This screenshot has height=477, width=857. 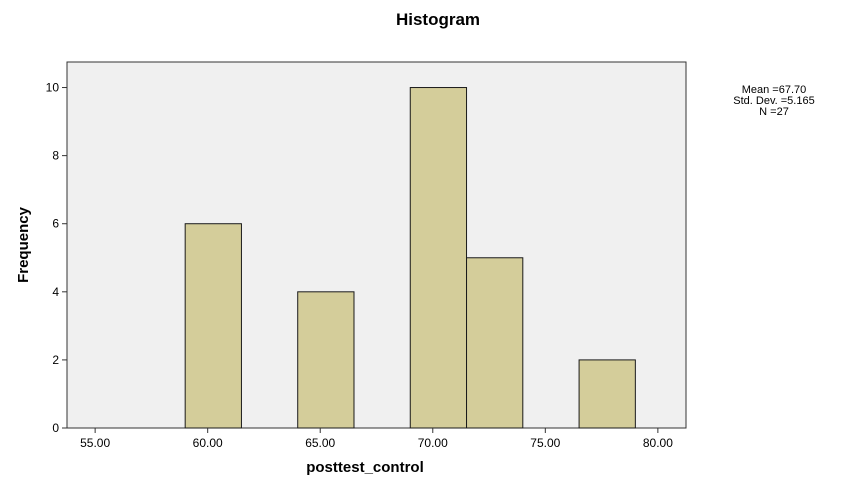 What do you see at coordinates (365, 467) in the screenshot?
I see `x-axis-title: posttest_control` at bounding box center [365, 467].